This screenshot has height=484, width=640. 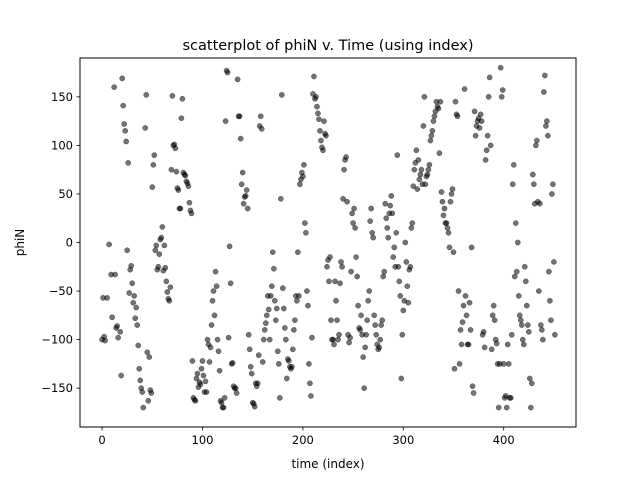 I want to click on x-tick-label: 300, so click(x=403, y=440).